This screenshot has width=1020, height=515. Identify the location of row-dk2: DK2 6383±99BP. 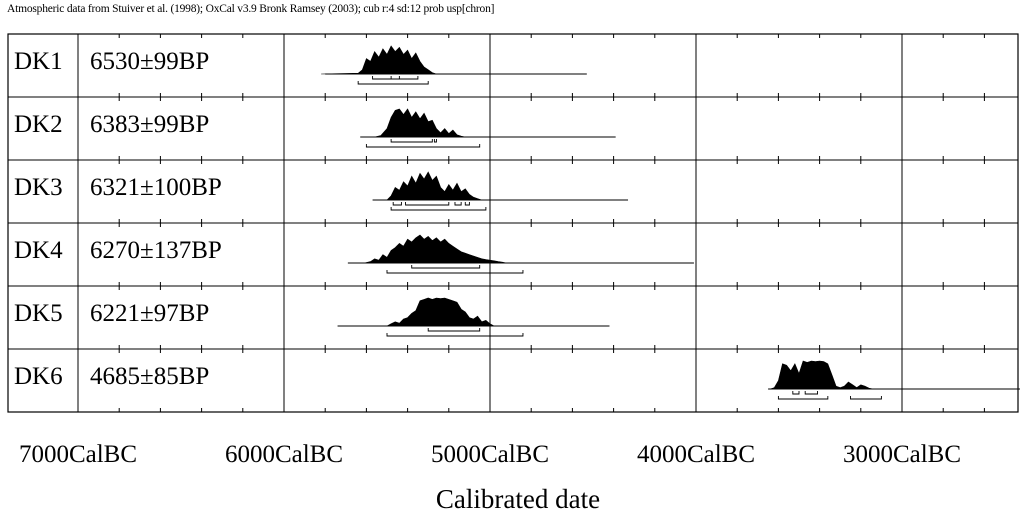
(315, 128).